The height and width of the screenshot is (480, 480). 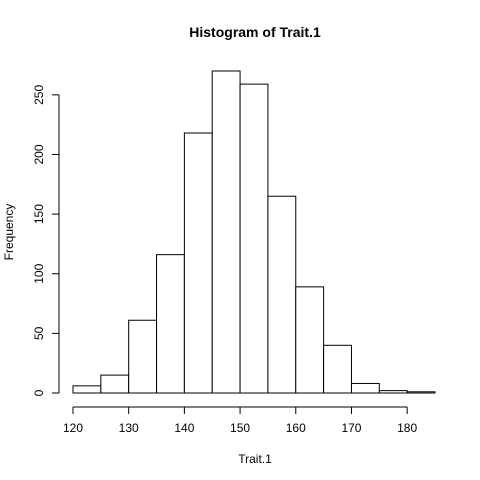 What do you see at coordinates (39, 214) in the screenshot?
I see `y-tick-label: 150` at bounding box center [39, 214].